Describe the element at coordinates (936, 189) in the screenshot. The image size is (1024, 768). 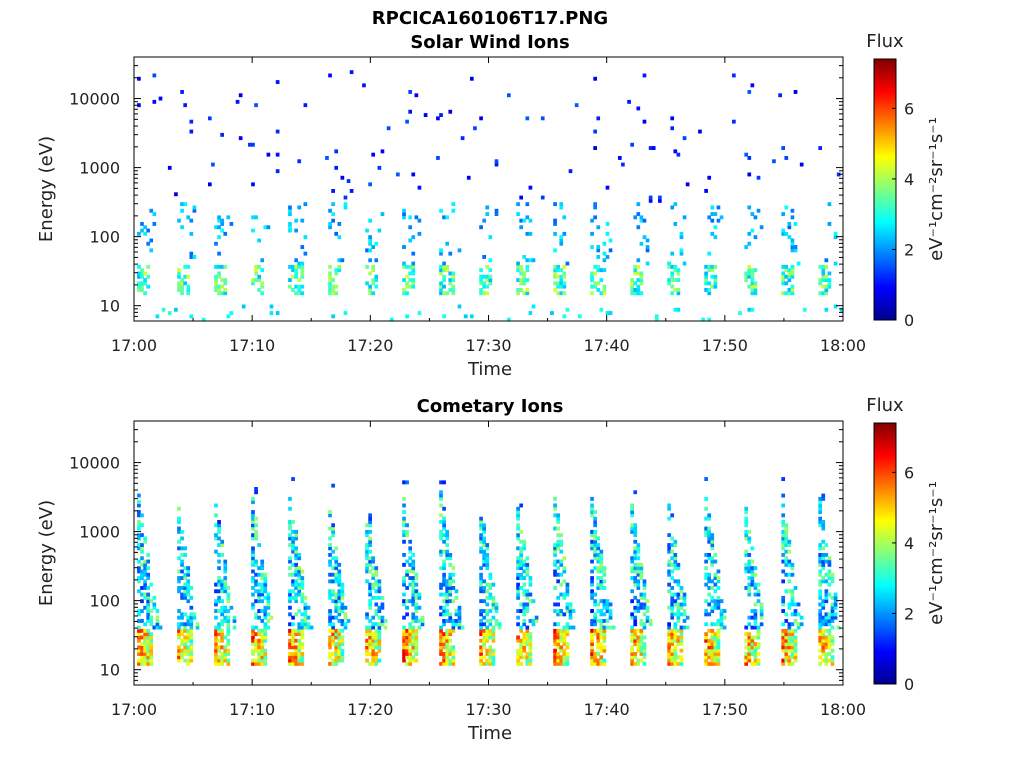
I see `colorbar-unit: eV⁻¹cm⁻²sr⁻¹s⁻¹` at that location.